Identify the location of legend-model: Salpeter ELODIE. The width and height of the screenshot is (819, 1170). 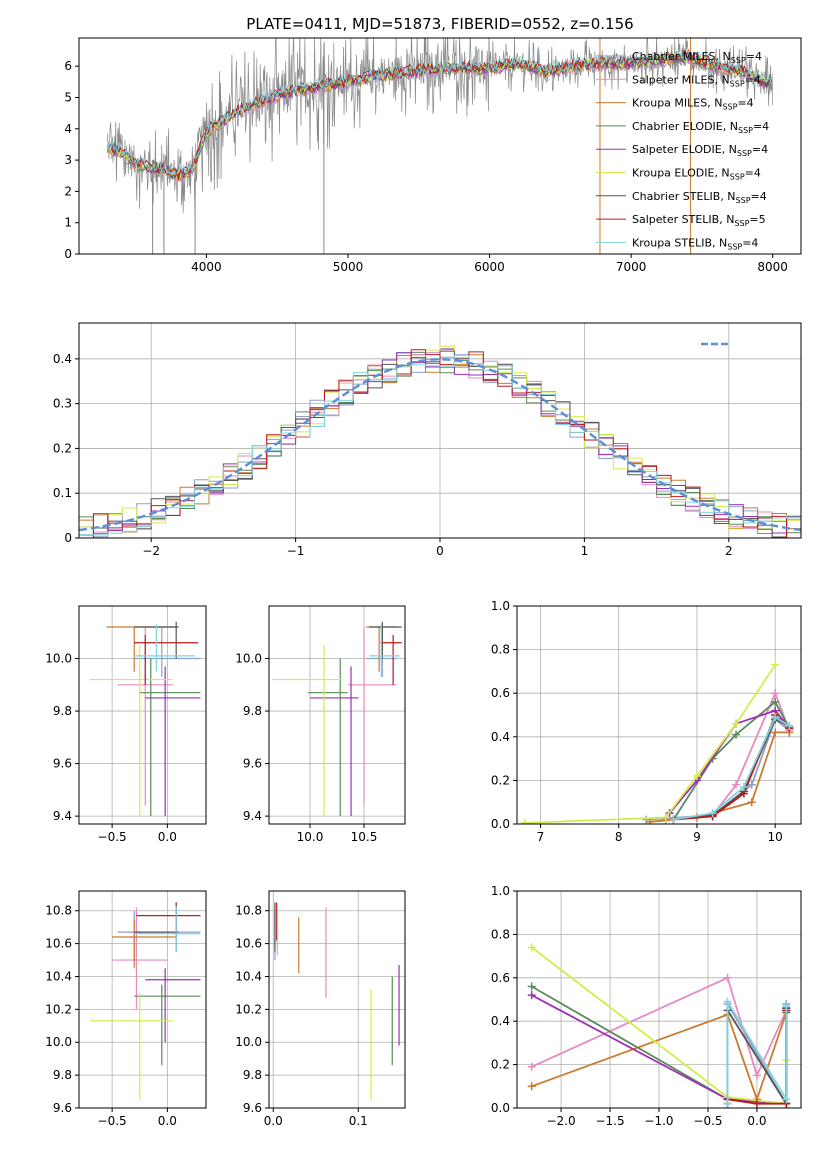
(677, 149).